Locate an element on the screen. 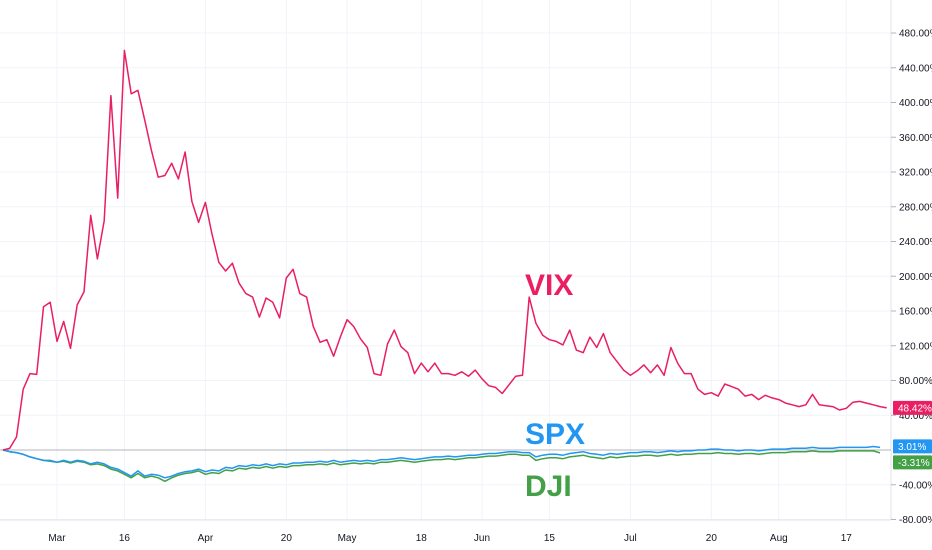  annotation-spx: SPX is located at coordinates (555, 434).